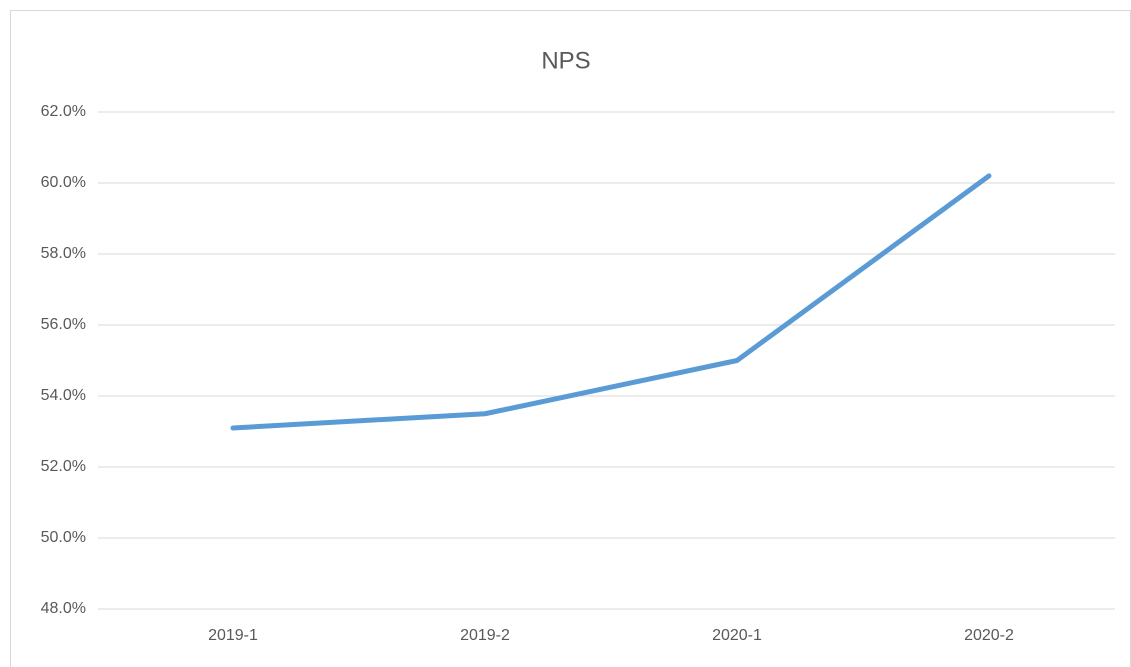  I want to click on x-tick-label: 2020-1, so click(737, 635).